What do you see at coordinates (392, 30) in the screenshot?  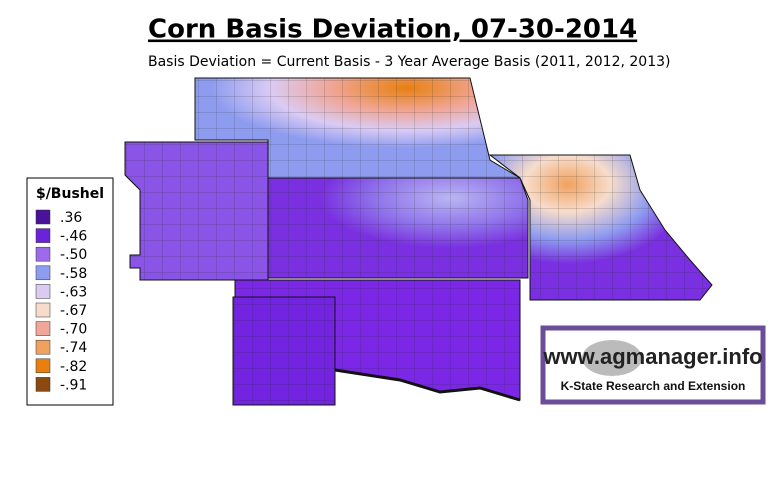 I see `title: Corn Basis Deviation, 07-30-2014` at bounding box center [392, 30].